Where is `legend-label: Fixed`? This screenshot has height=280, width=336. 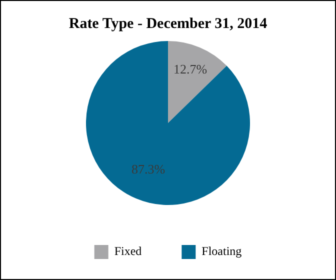
legend-label: Fixed is located at coordinates (128, 251).